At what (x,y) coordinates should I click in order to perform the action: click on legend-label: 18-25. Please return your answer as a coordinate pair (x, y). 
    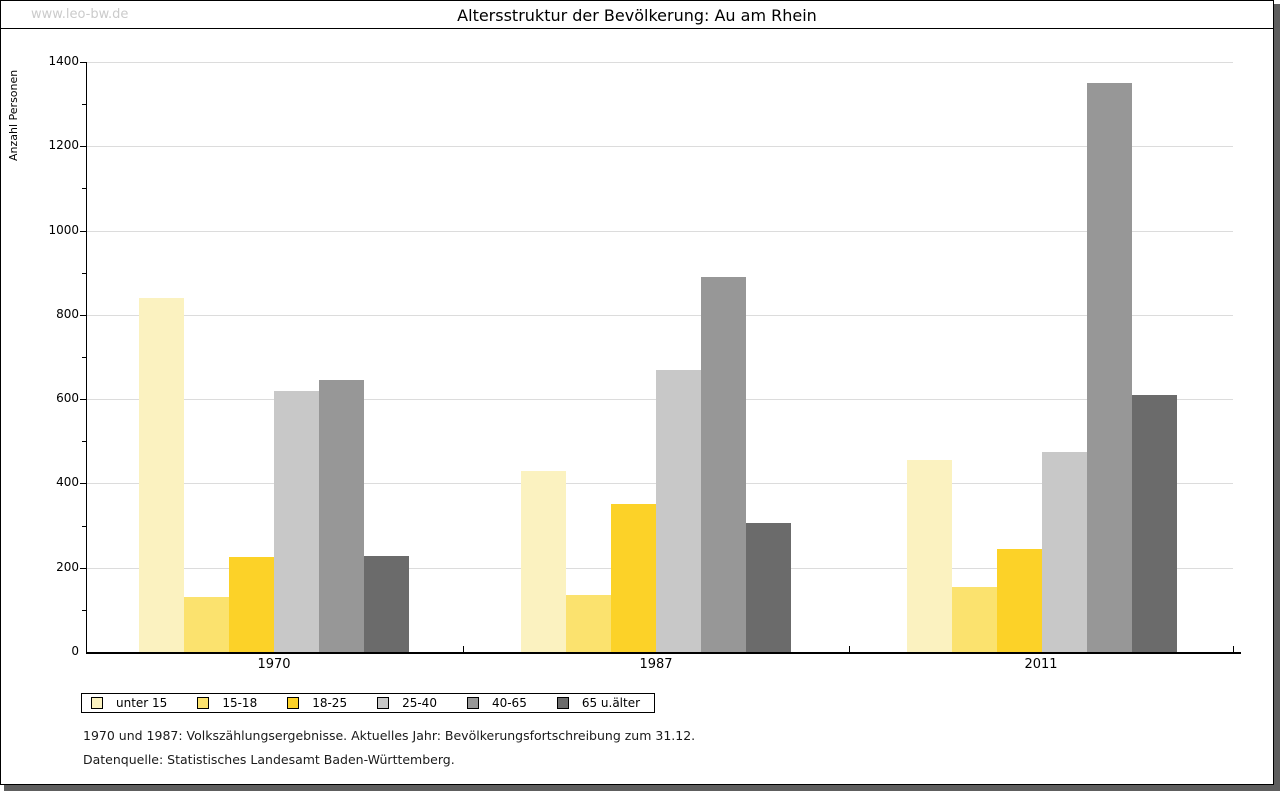
    Looking at the image, I should click on (330, 703).